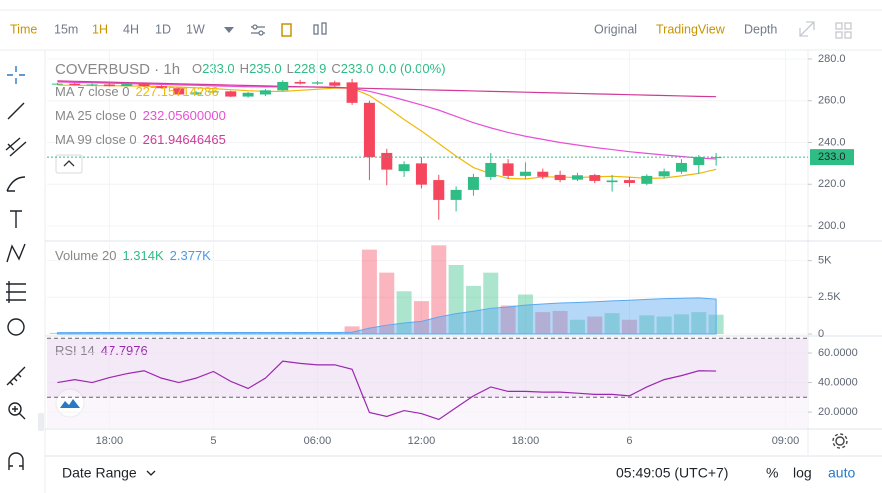  I want to click on logo-badge, so click(70, 403).